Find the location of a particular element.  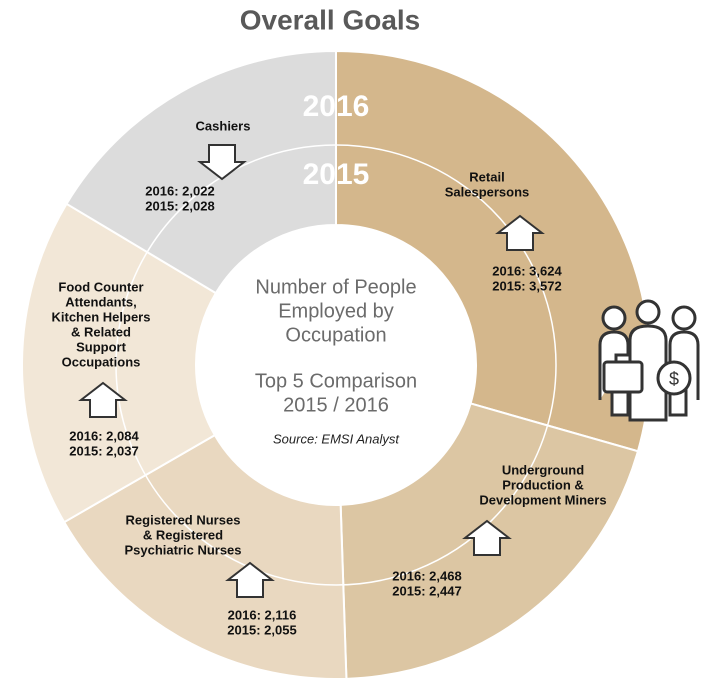

category-label: Support is located at coordinates (101, 346).